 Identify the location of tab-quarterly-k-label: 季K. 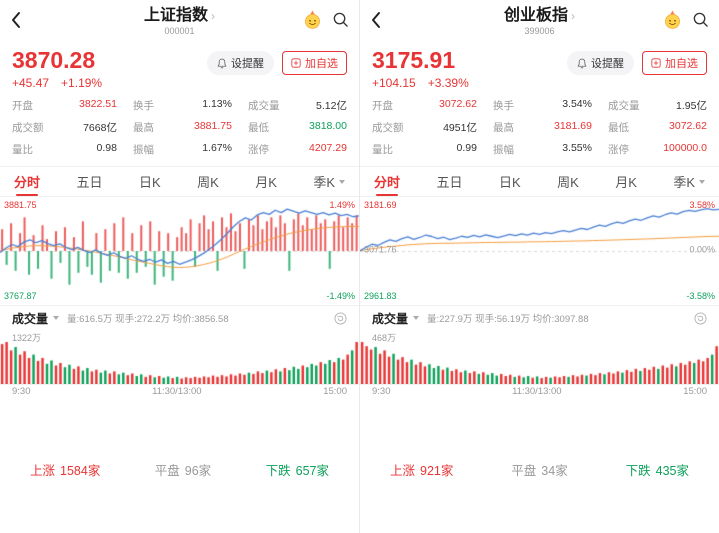
(324, 183).